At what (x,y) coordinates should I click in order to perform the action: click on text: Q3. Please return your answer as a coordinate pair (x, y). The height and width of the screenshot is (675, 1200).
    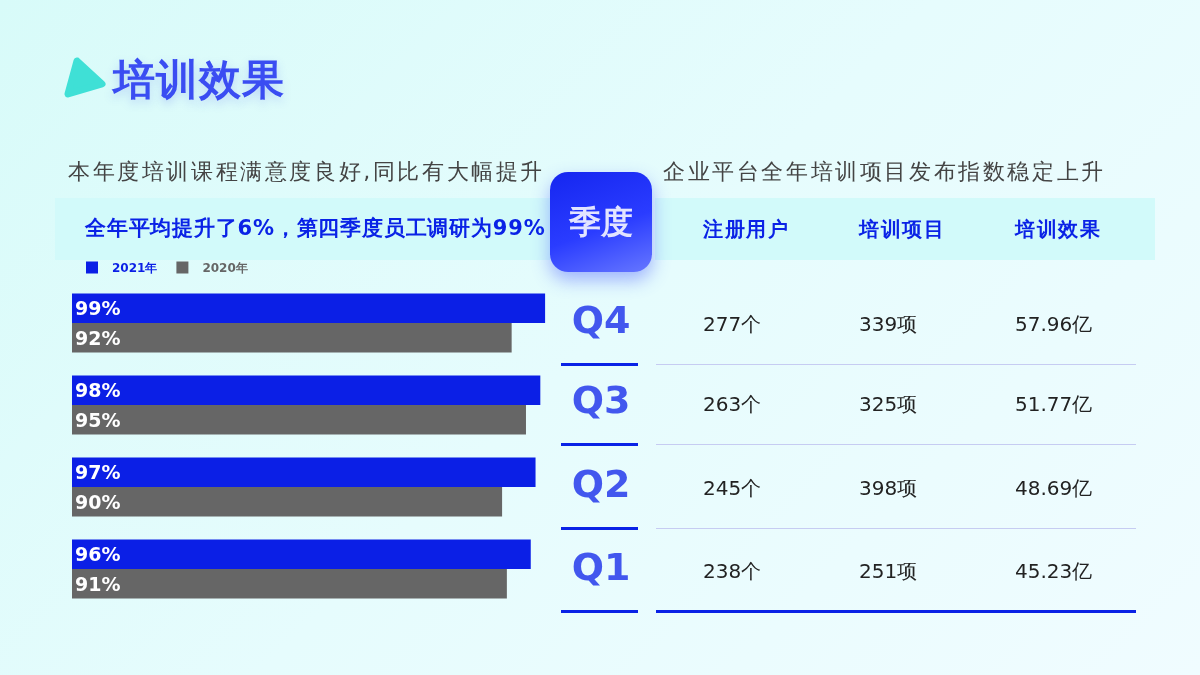
    Looking at the image, I should click on (601, 400).